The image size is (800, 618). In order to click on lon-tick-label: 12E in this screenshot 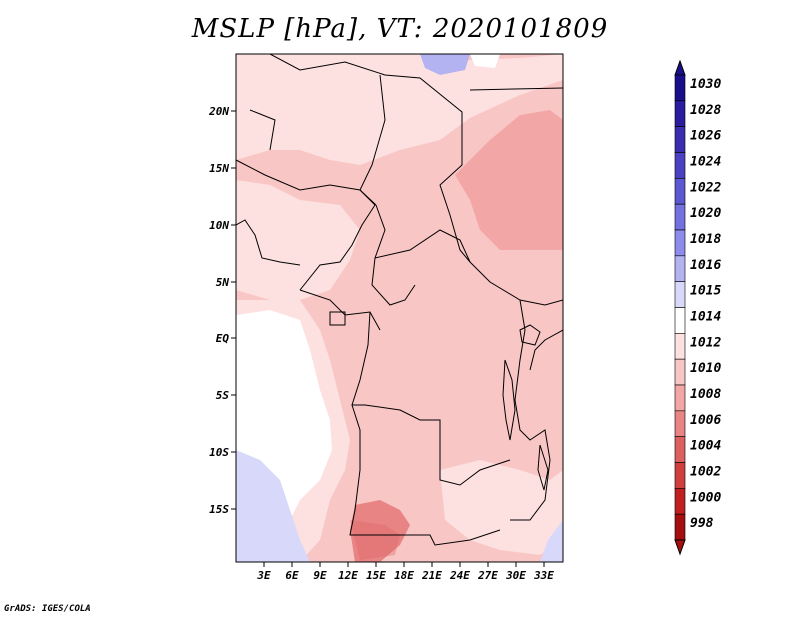, I will do `click(348, 575)`.